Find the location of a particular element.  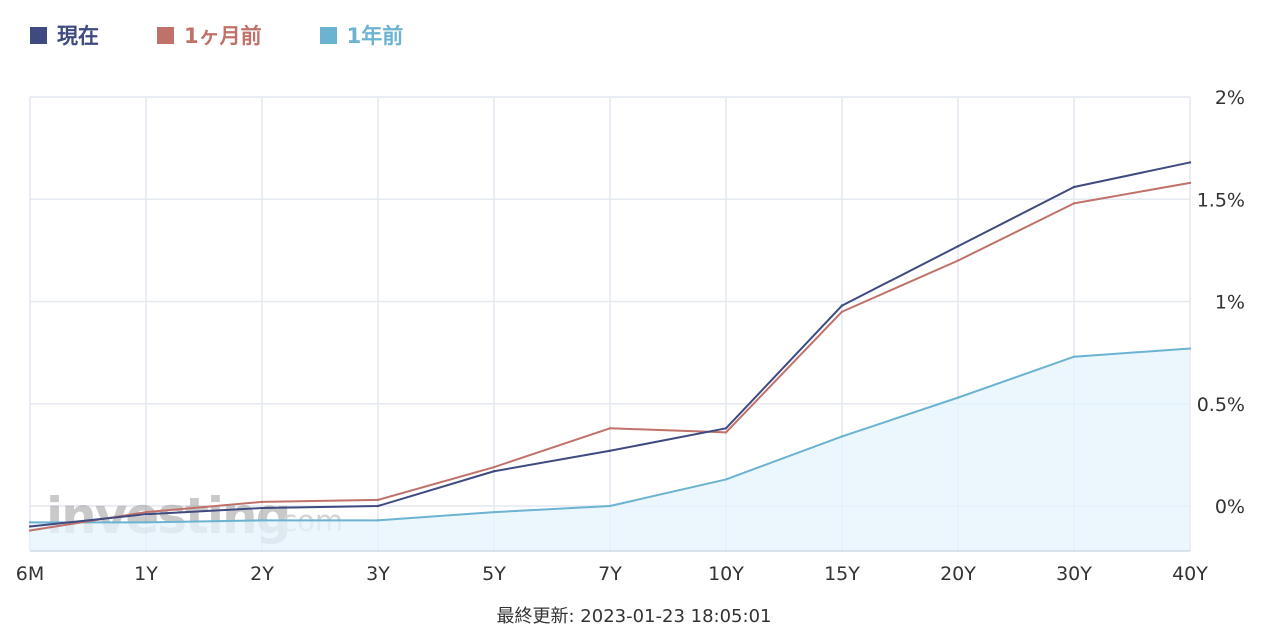

x-tick-label: 2Y is located at coordinates (262, 574).